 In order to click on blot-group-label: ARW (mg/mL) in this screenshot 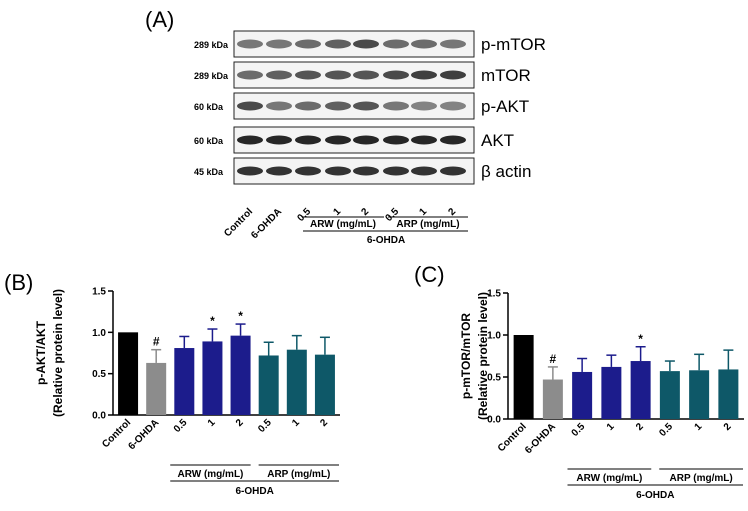, I will do `click(343, 224)`.